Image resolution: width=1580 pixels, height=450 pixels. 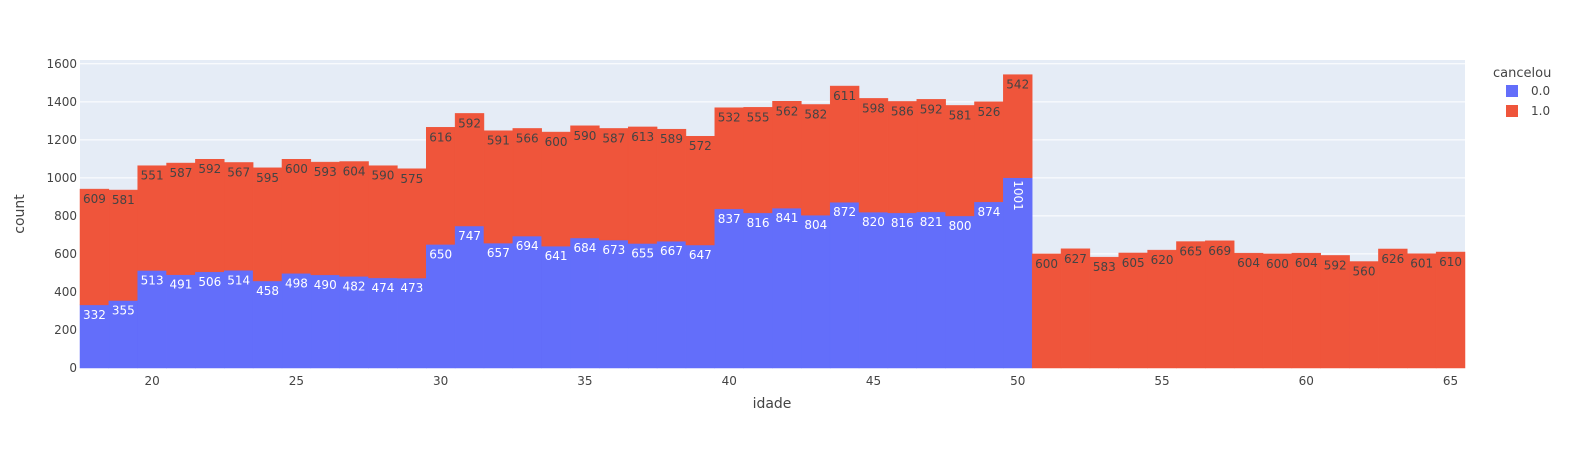 I want to click on bar-value-label: 506, so click(x=209, y=282).